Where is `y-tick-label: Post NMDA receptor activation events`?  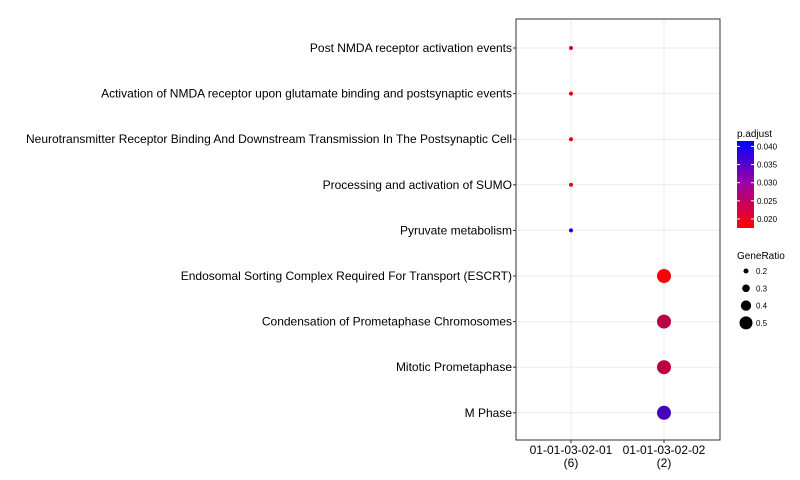 y-tick-label: Post NMDA receptor activation events is located at coordinates (411, 48).